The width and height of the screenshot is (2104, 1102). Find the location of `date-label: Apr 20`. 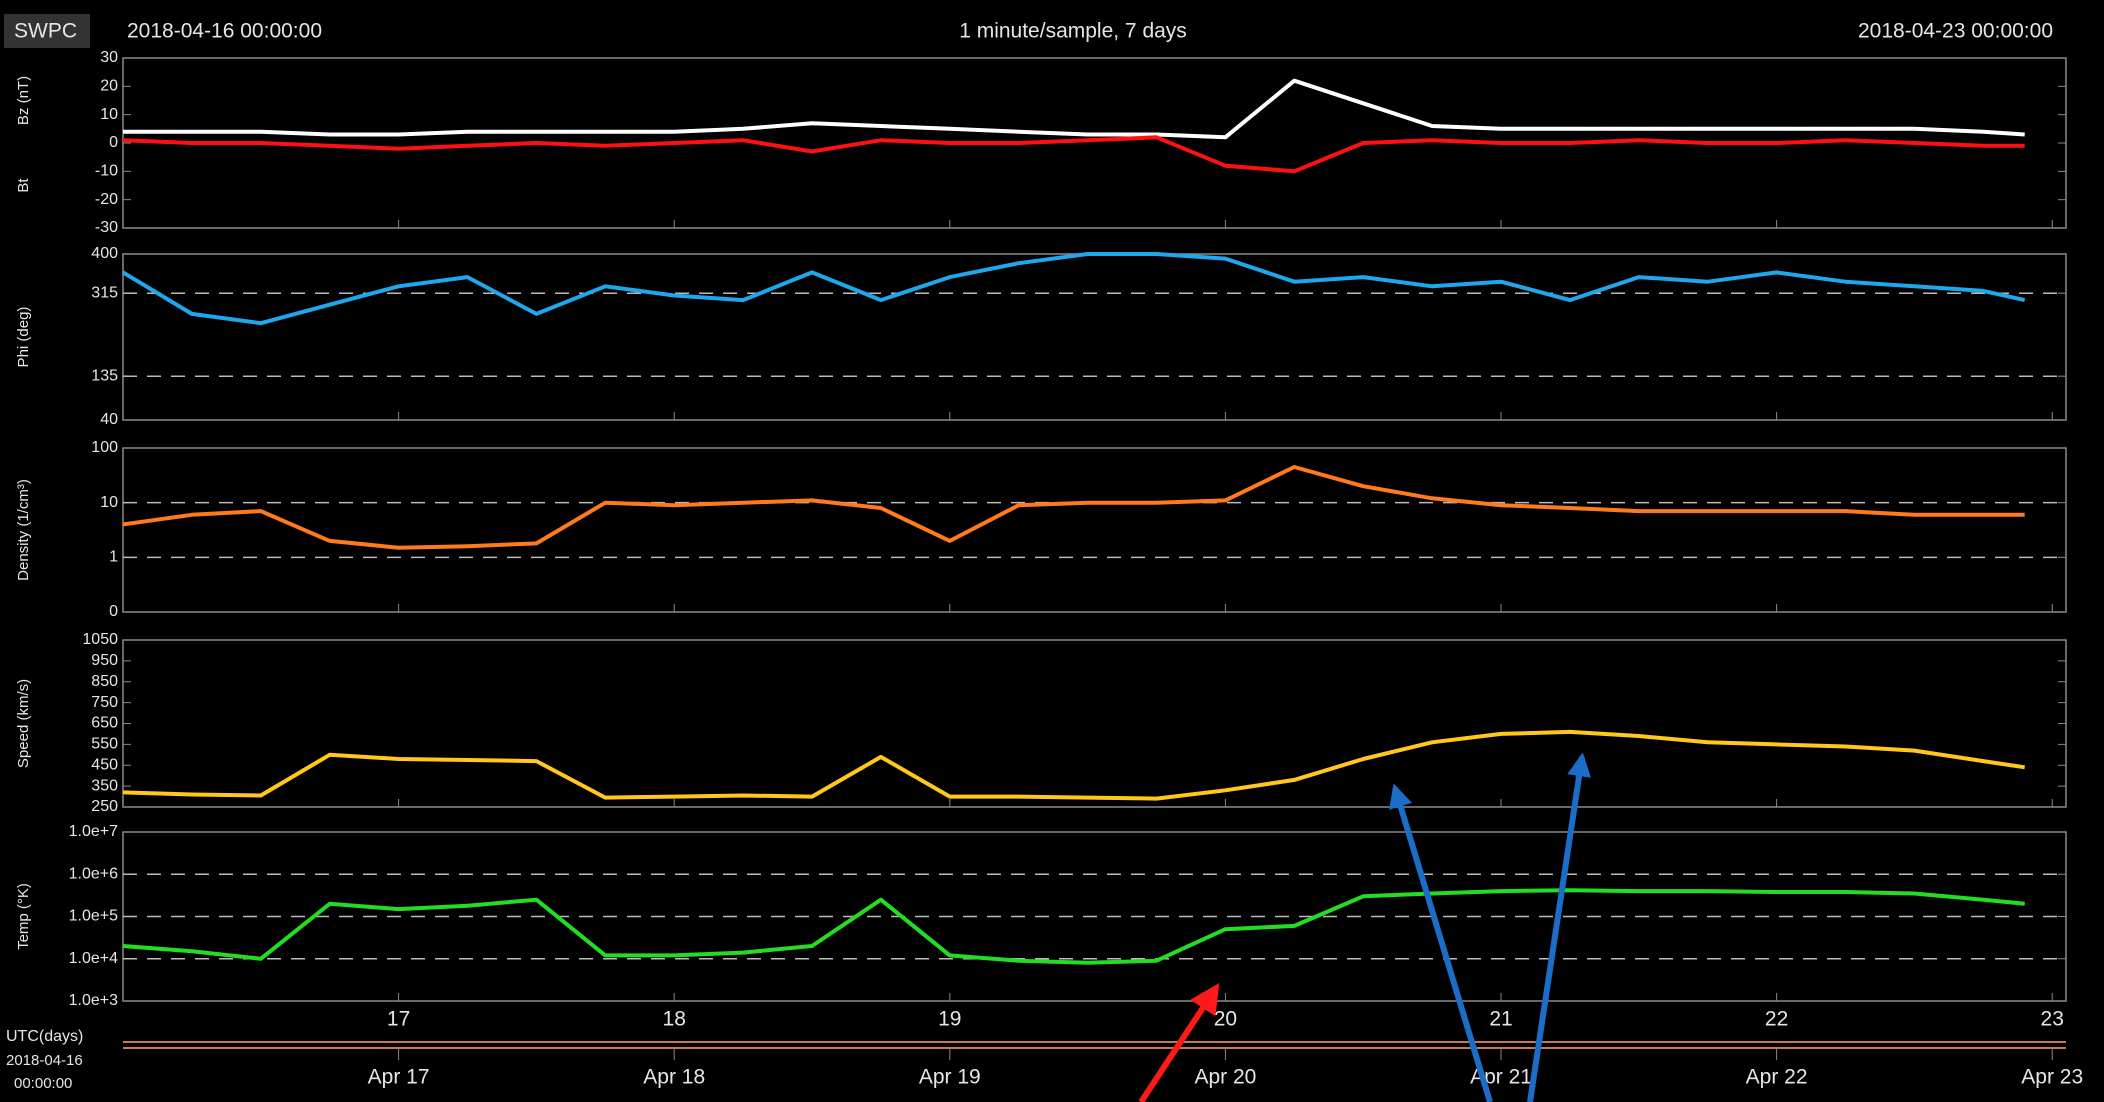

date-label: Apr 20 is located at coordinates (1225, 1077).